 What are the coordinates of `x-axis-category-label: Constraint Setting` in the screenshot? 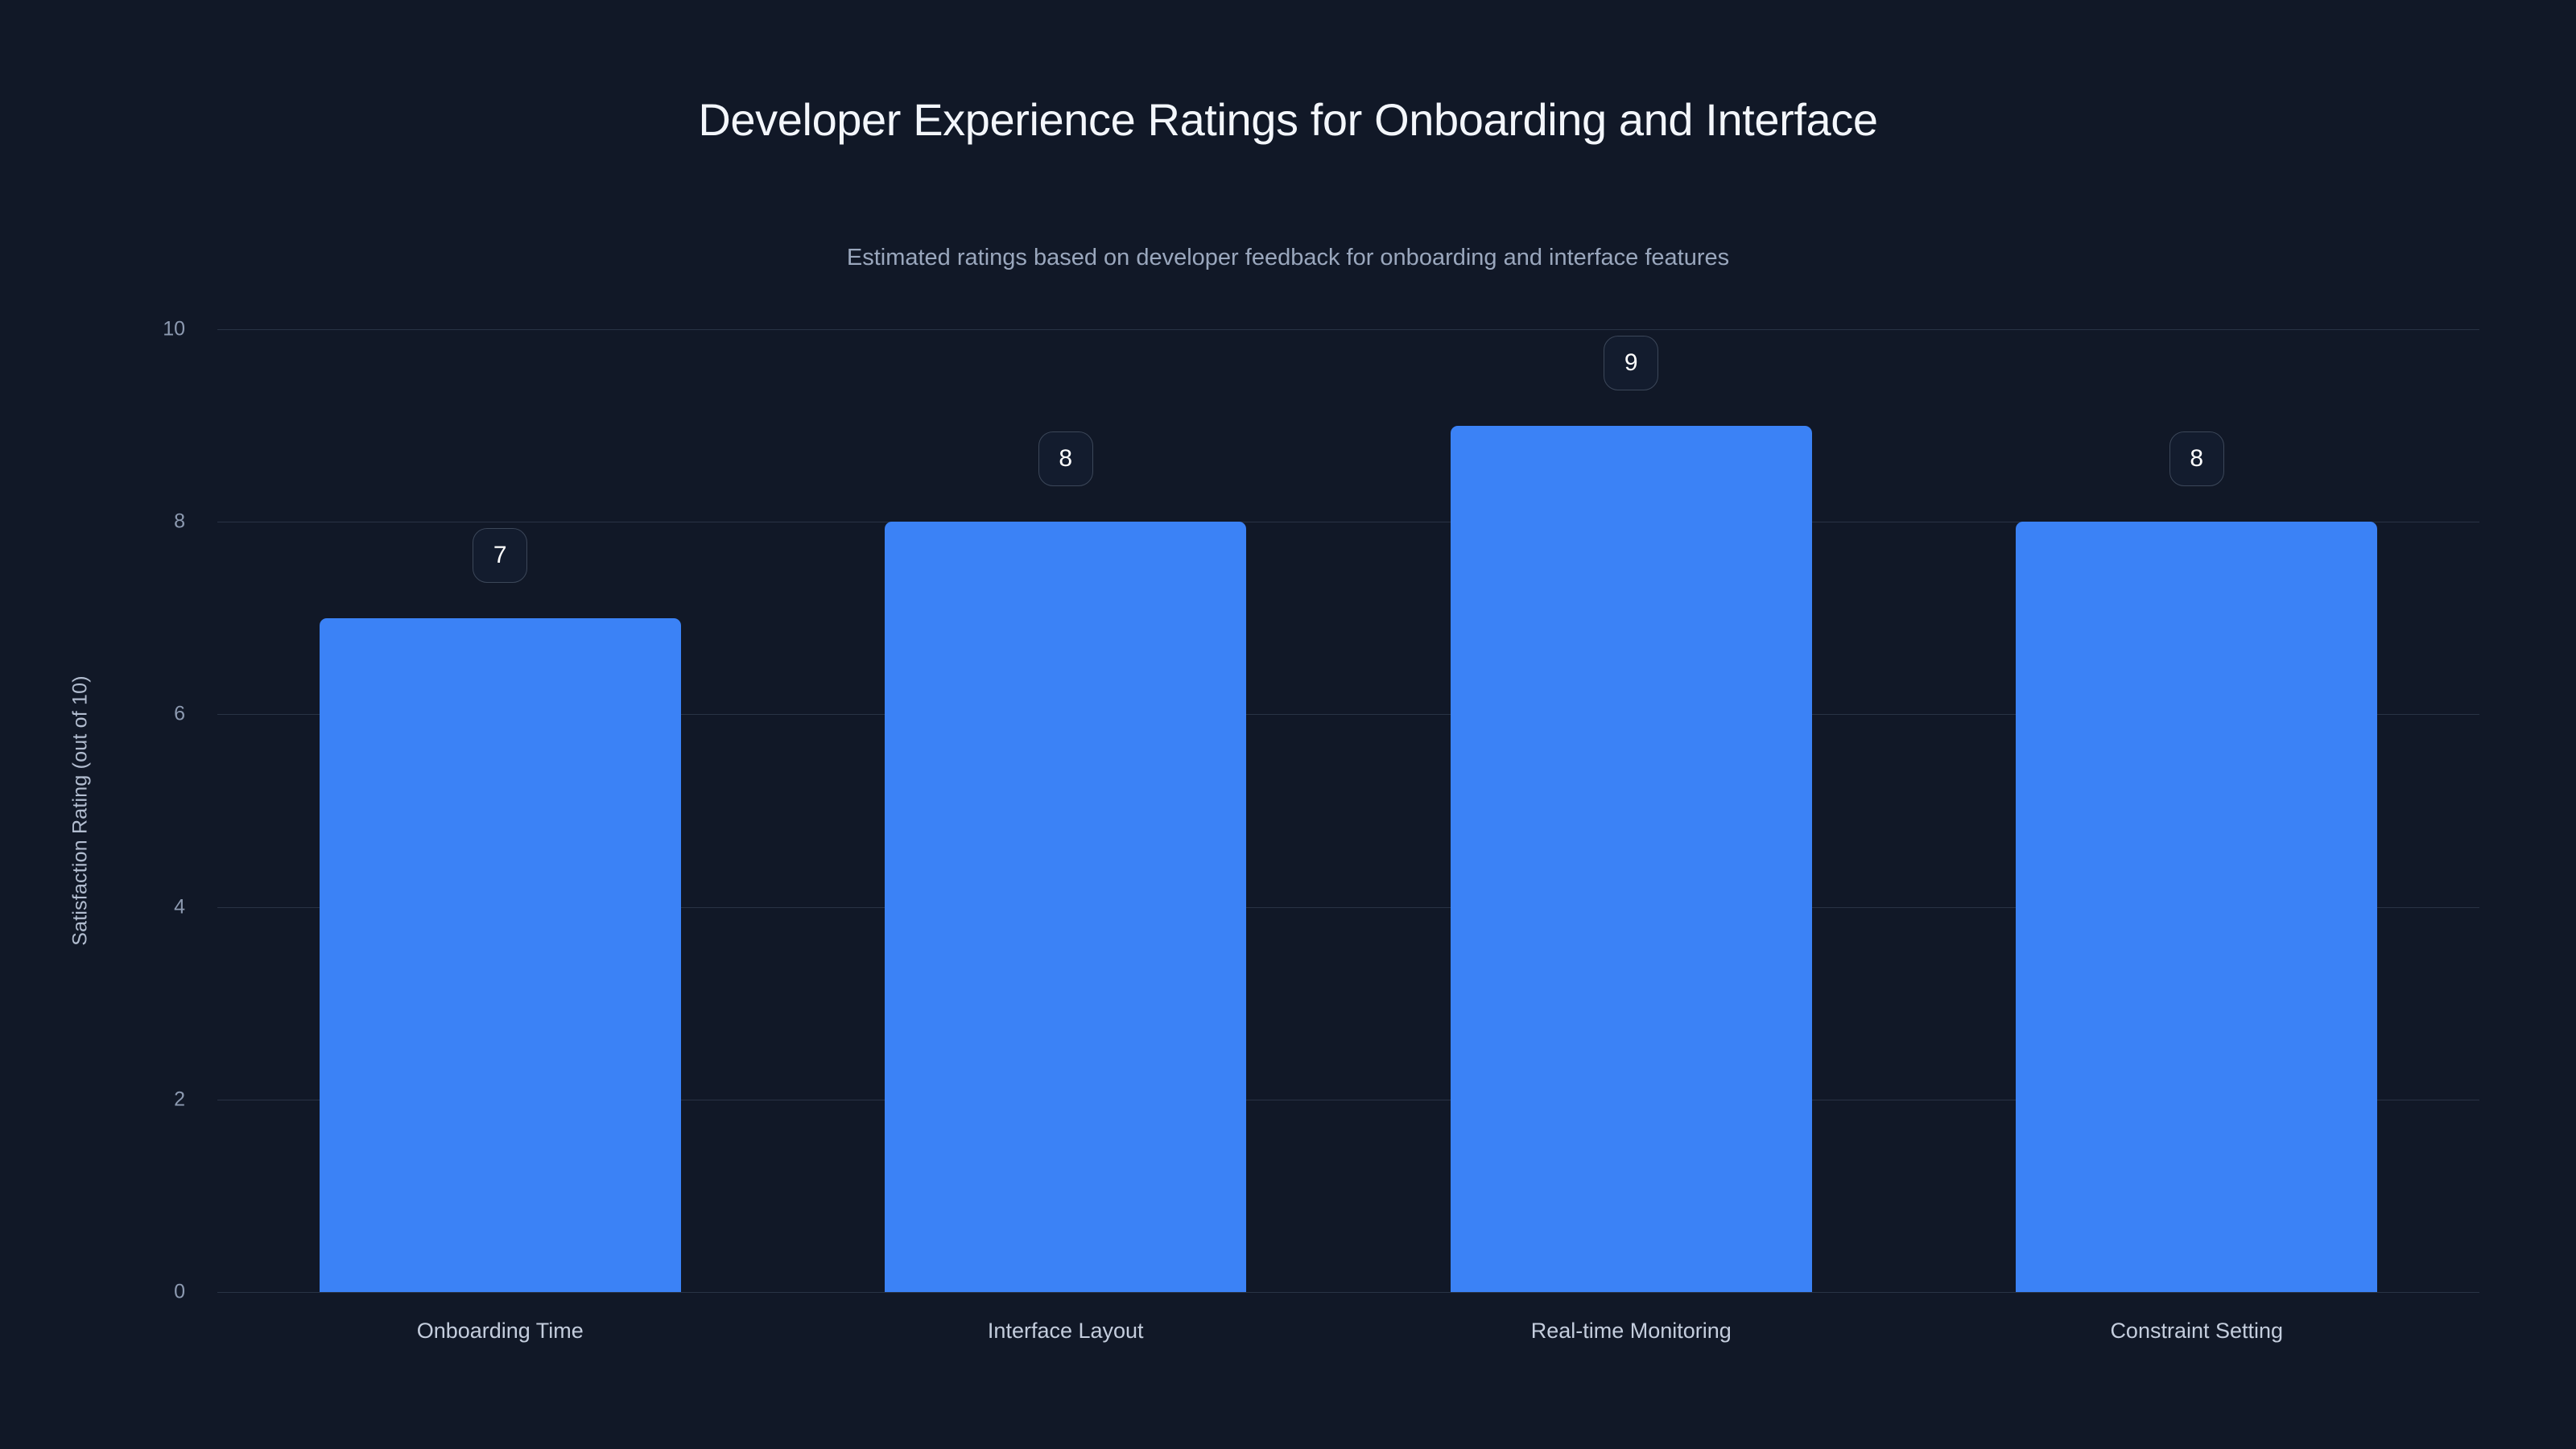 It's located at (2197, 1331).